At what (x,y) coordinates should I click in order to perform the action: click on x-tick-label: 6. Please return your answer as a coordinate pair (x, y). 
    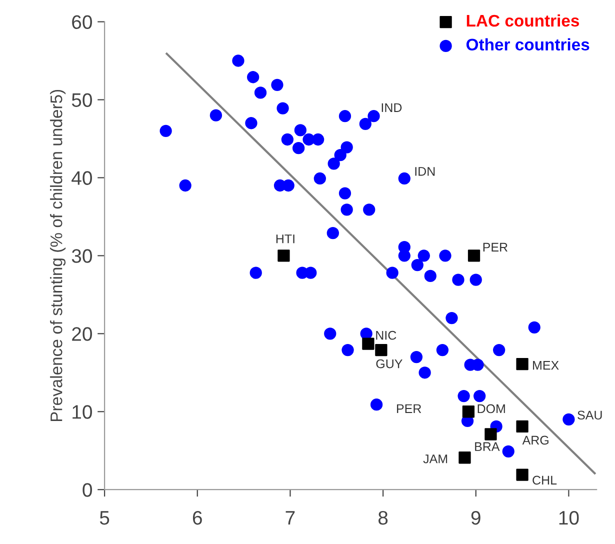
    Looking at the image, I should click on (197, 517).